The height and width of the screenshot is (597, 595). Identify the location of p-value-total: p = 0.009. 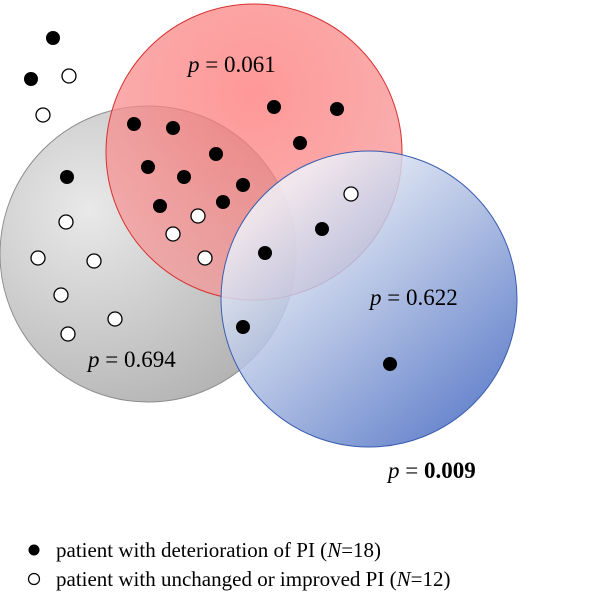
(431, 470).